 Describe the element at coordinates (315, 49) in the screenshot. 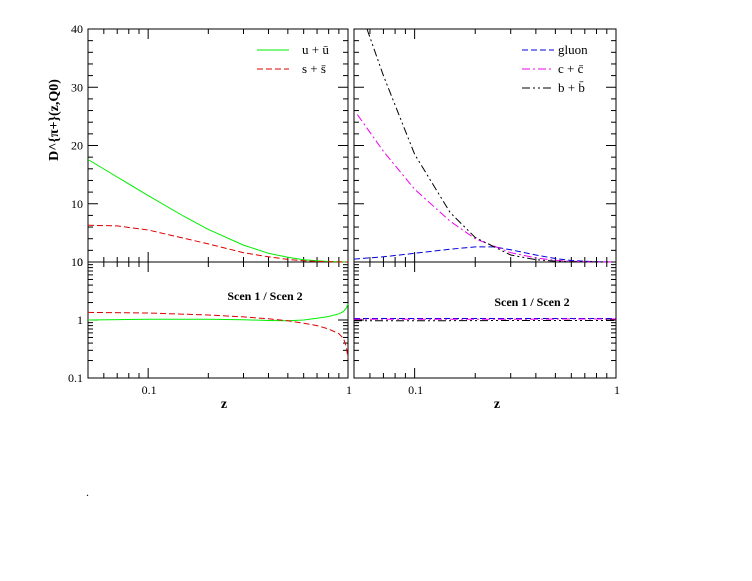

I see `top-left-legend-label: u + ū` at that location.